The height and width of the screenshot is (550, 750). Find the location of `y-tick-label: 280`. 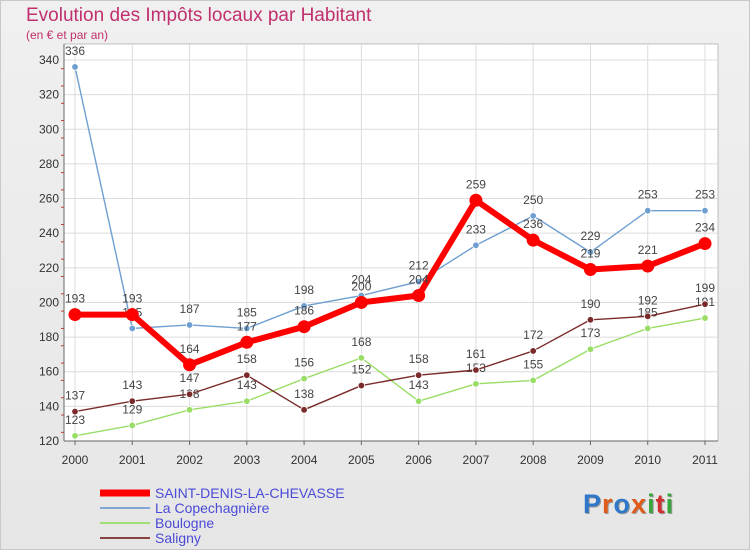

y-tick-label: 280 is located at coordinates (49, 164).